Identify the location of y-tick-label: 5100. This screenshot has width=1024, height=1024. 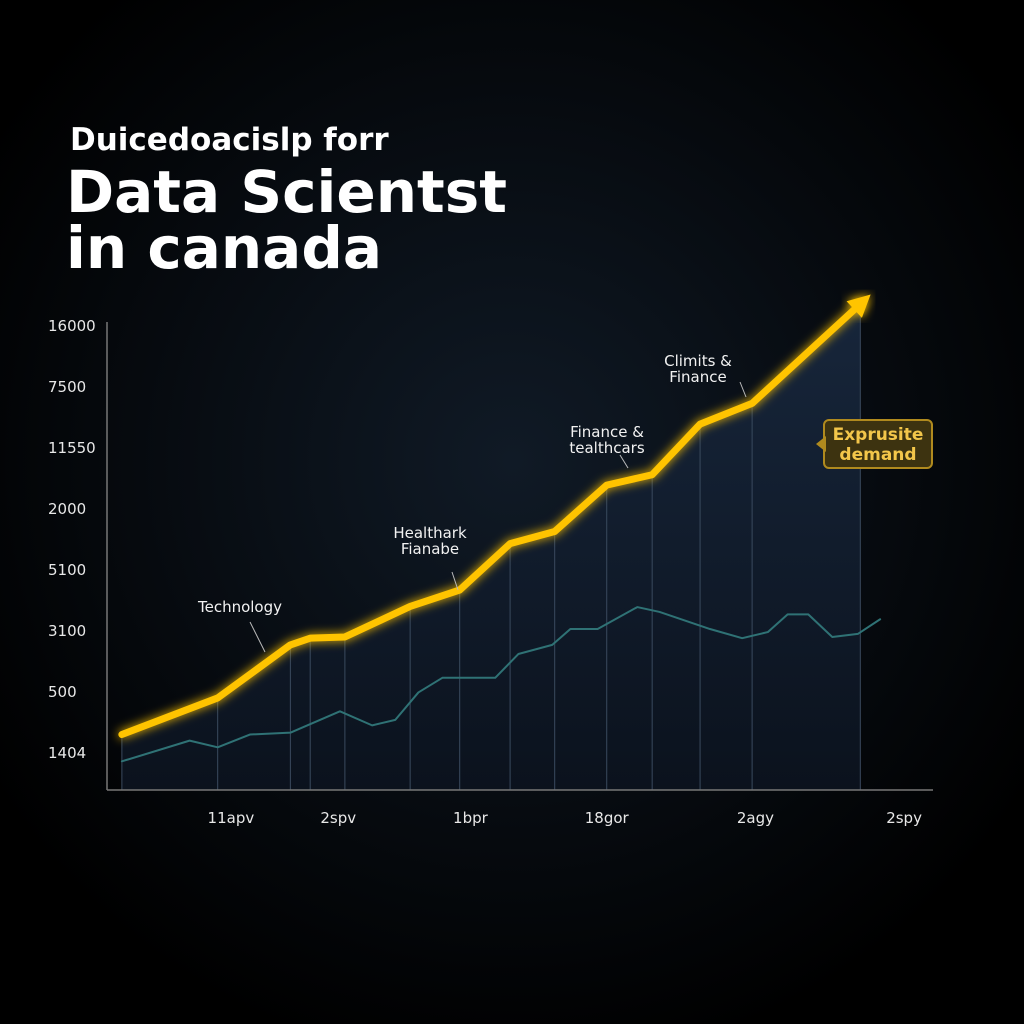
(67, 570).